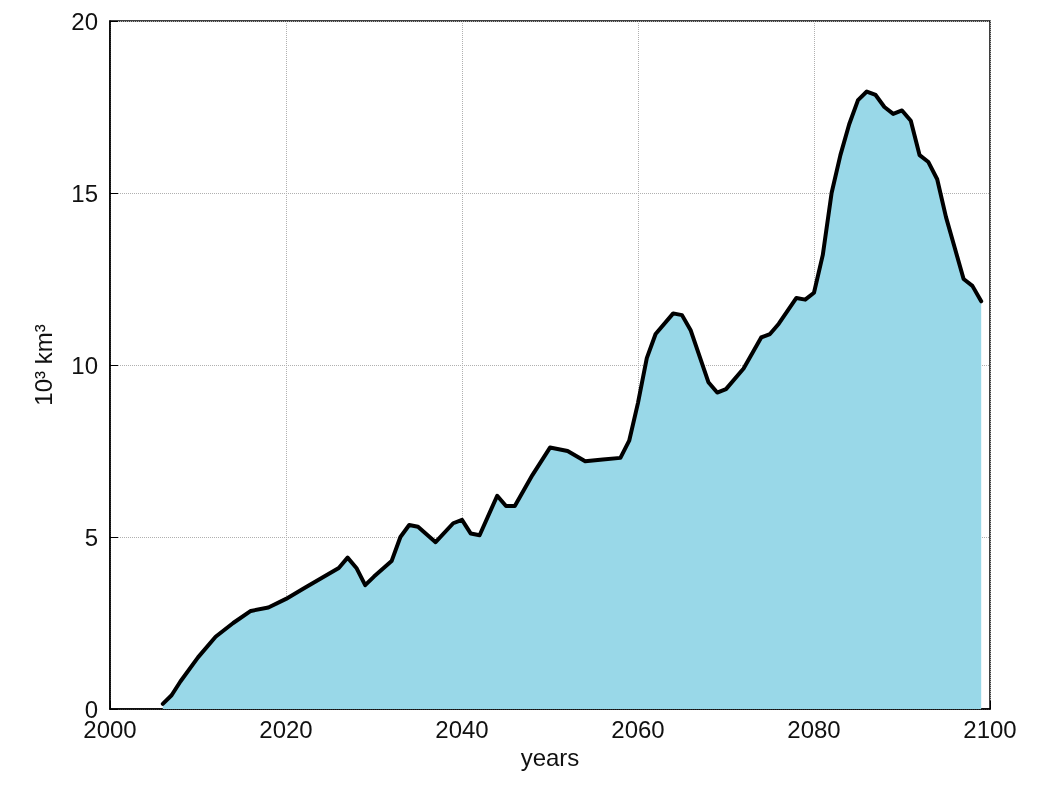 The height and width of the screenshot is (794, 1037). Describe the element at coordinates (286, 729) in the screenshot. I see `x-tick-label: 2020` at that location.